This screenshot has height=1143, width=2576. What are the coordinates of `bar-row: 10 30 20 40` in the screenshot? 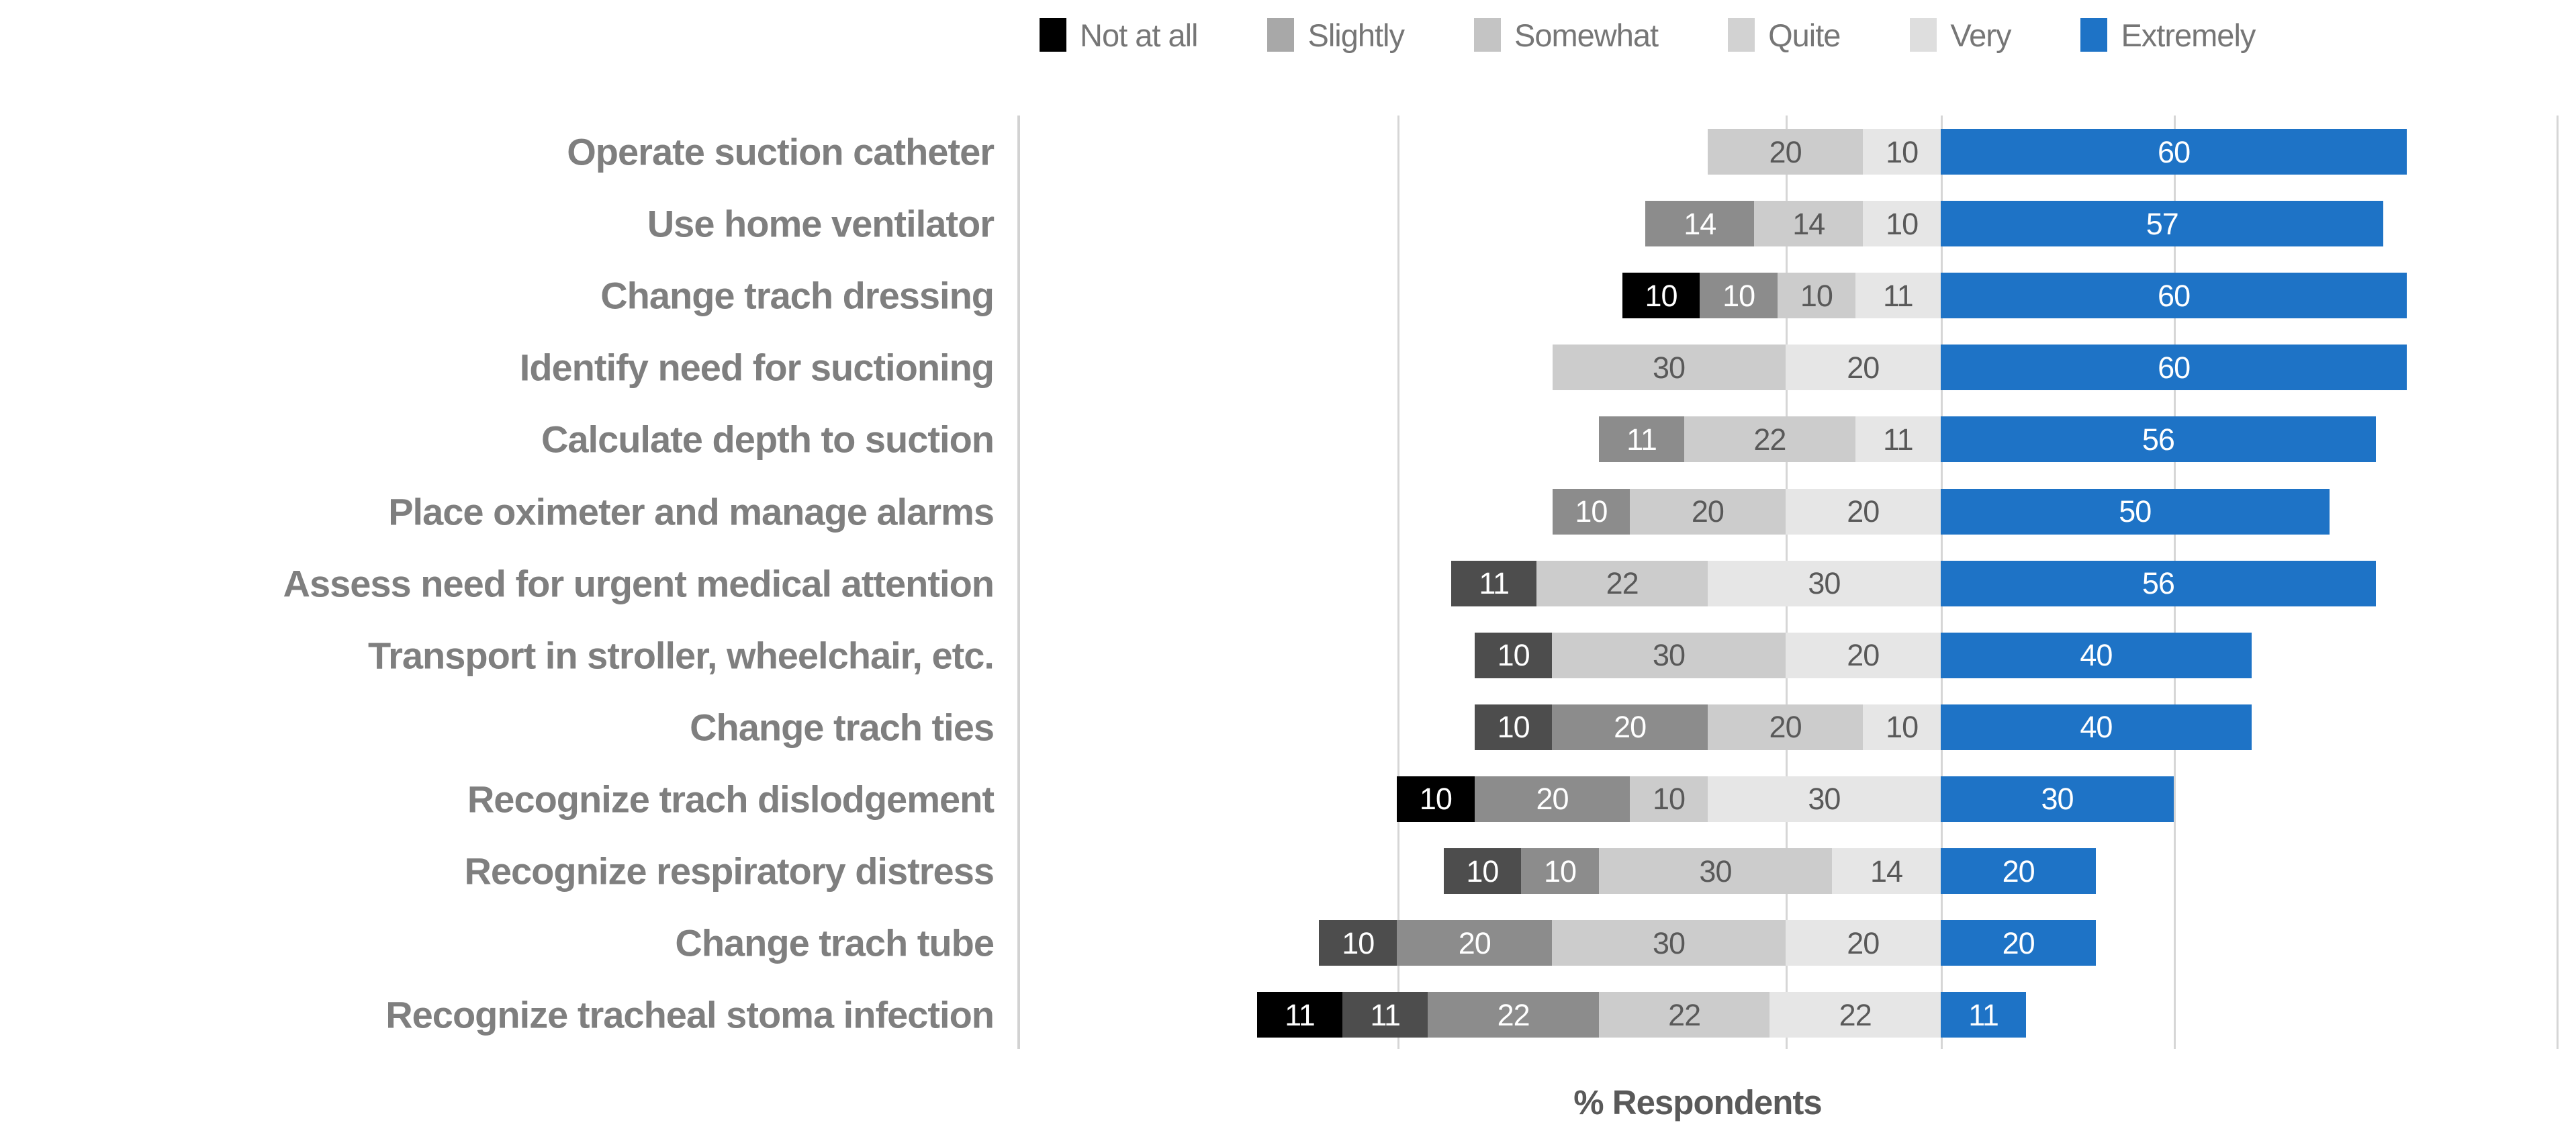 It's located at (1863, 655).